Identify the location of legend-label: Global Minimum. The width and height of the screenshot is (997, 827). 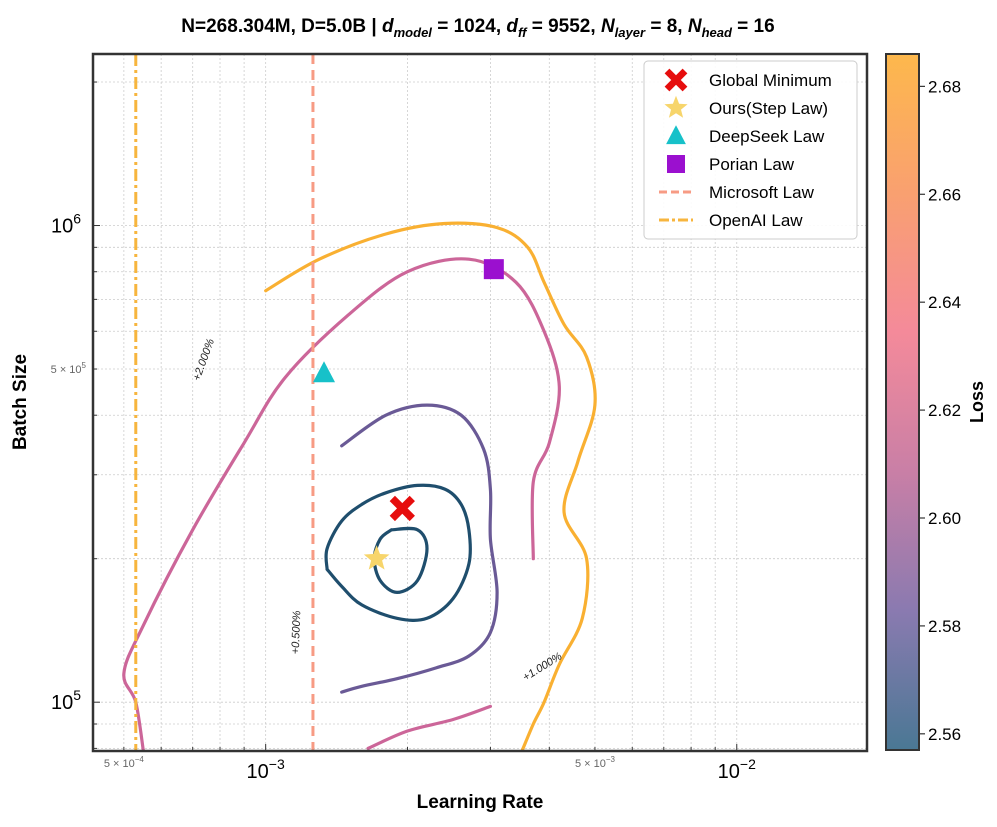
(770, 80).